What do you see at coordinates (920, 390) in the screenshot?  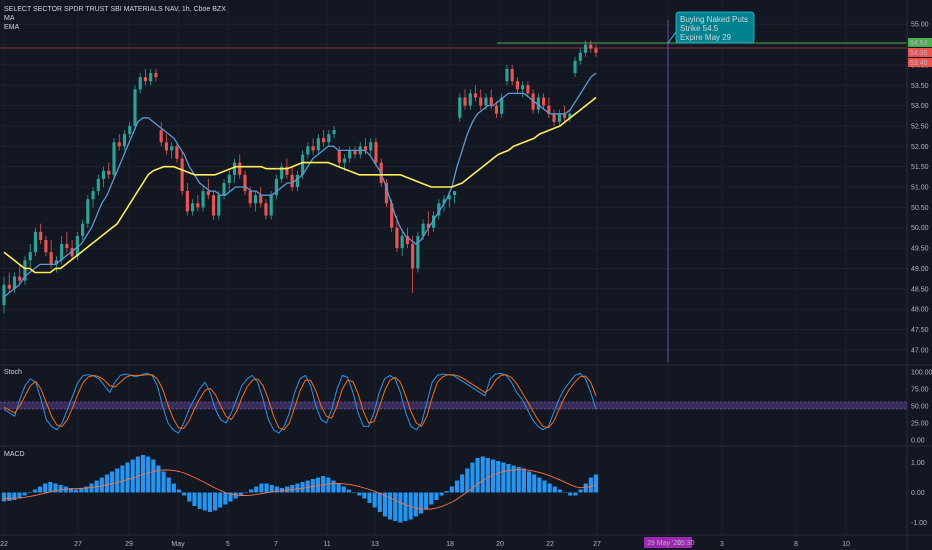 I see `stoch-tick-label: 75.00` at bounding box center [920, 390].